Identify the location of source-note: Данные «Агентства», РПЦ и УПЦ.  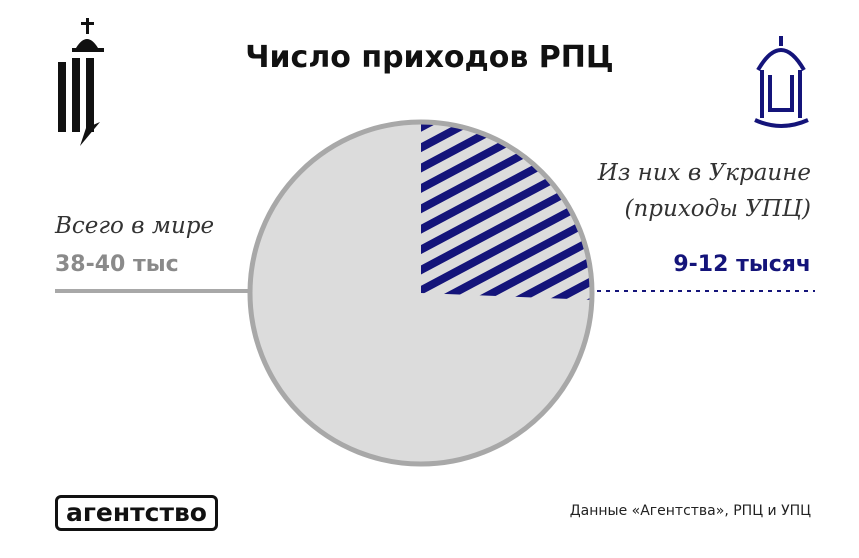
(690, 511).